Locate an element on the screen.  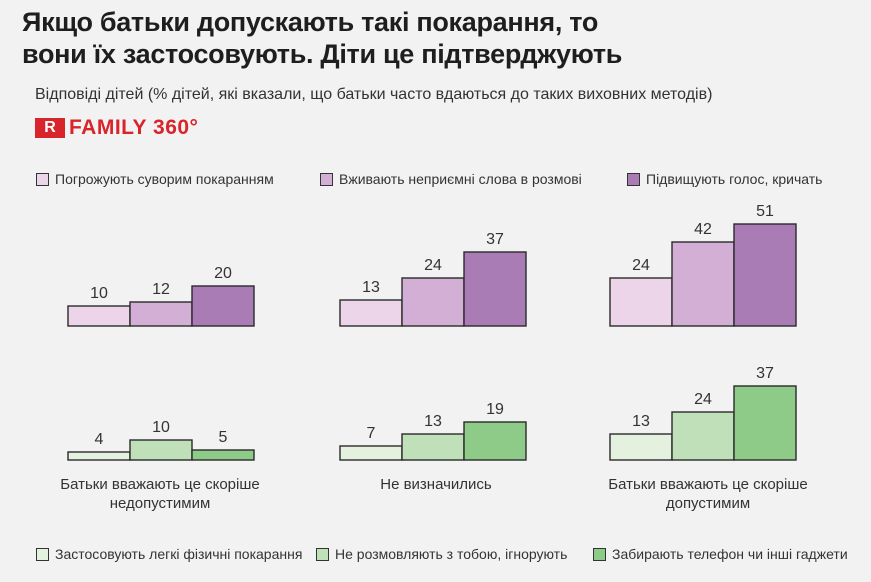
category-label-2: Не визначились is located at coordinates (436, 484).